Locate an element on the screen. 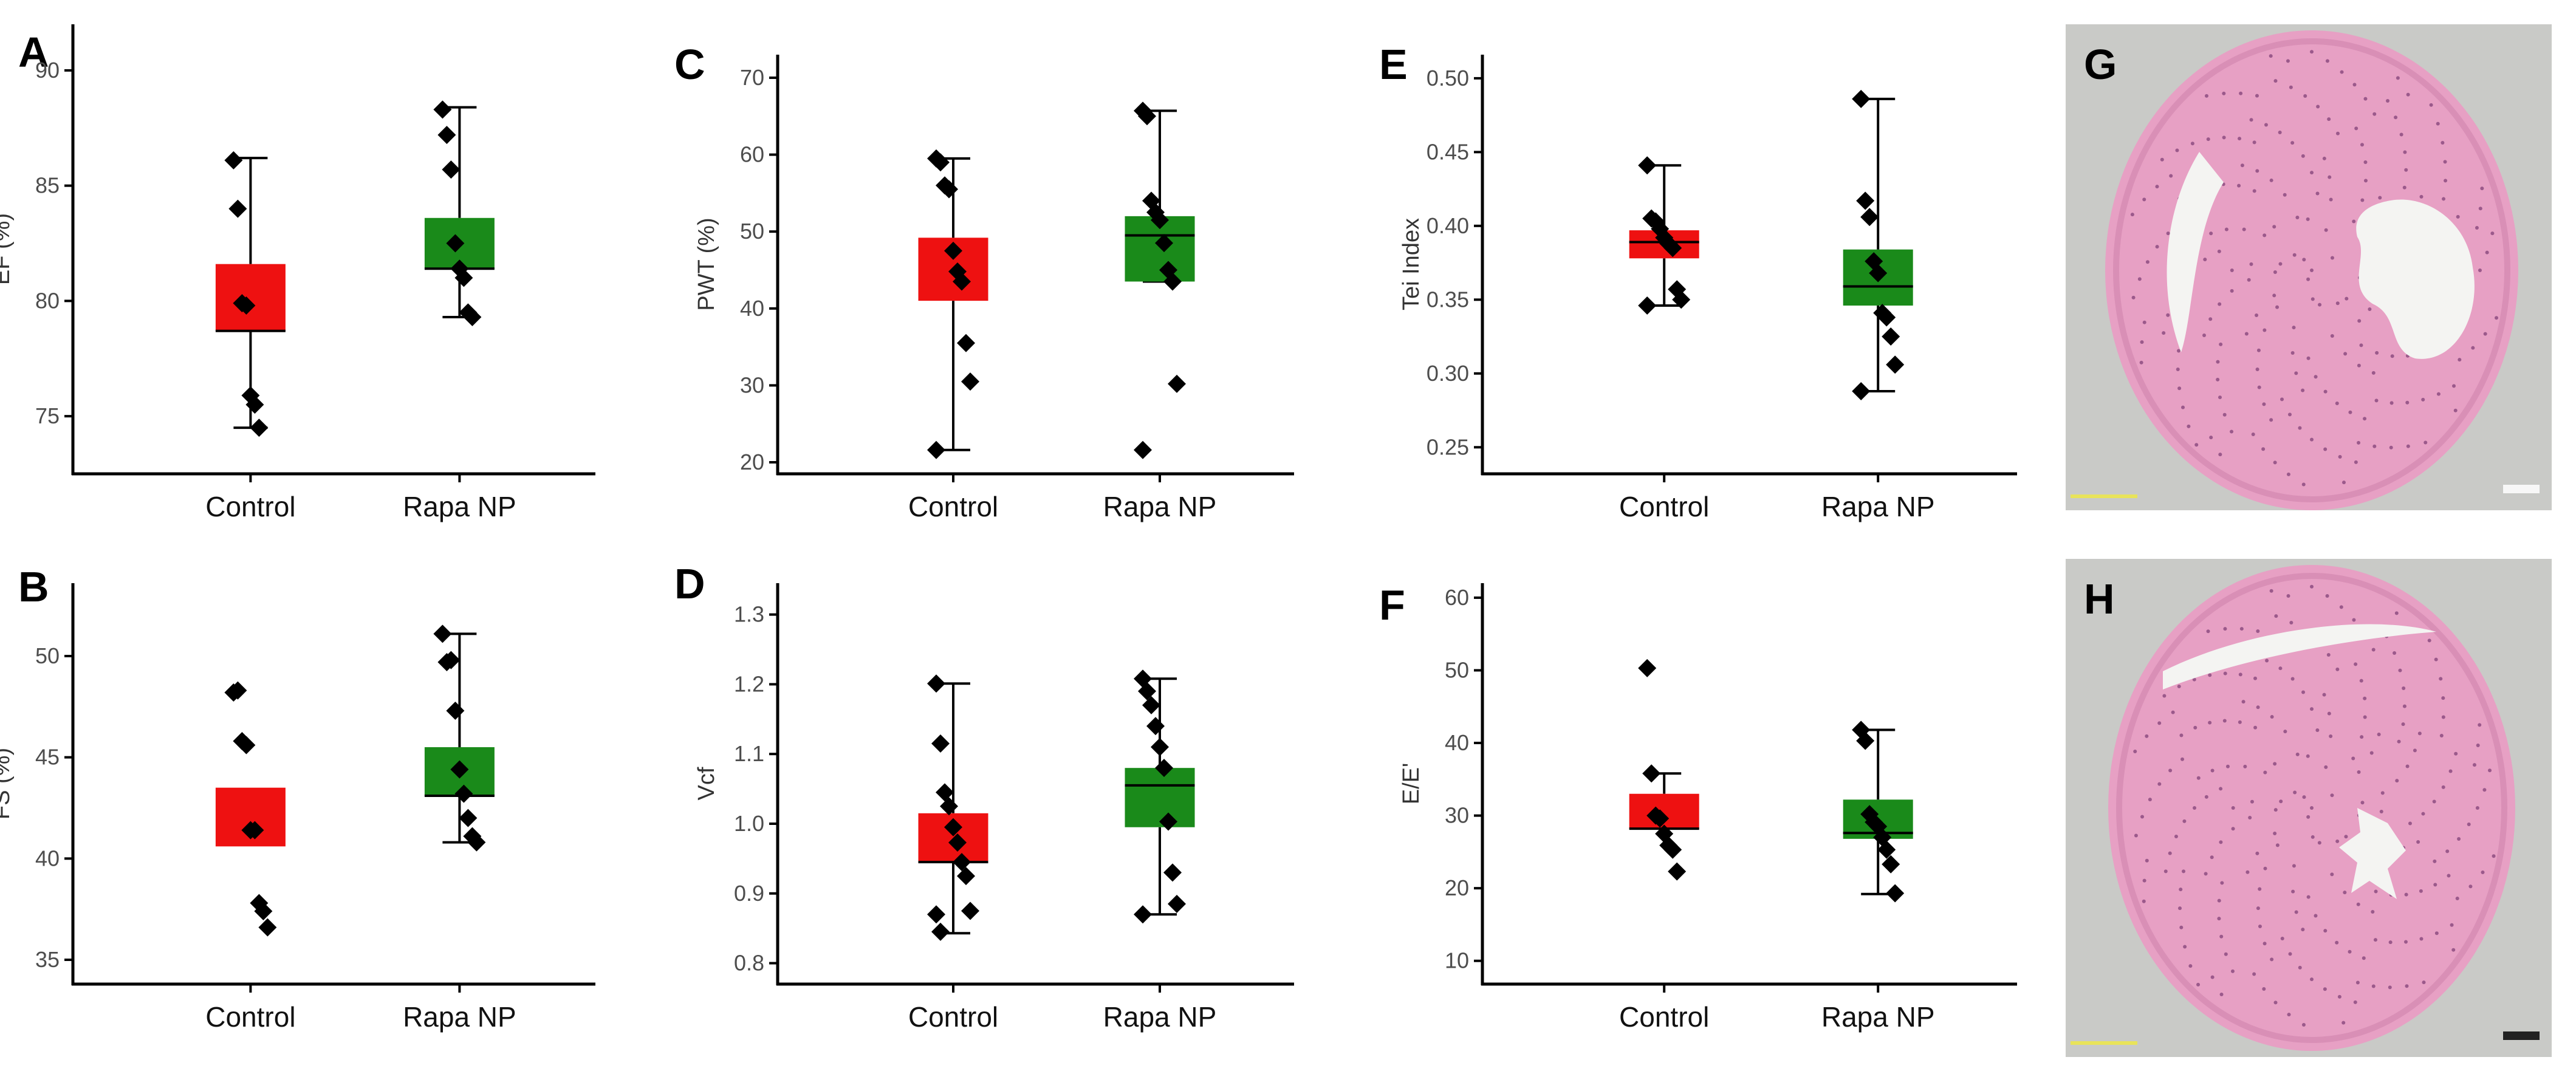 This screenshot has height=1074, width=2576. box-iqr is located at coordinates (1160, 797).